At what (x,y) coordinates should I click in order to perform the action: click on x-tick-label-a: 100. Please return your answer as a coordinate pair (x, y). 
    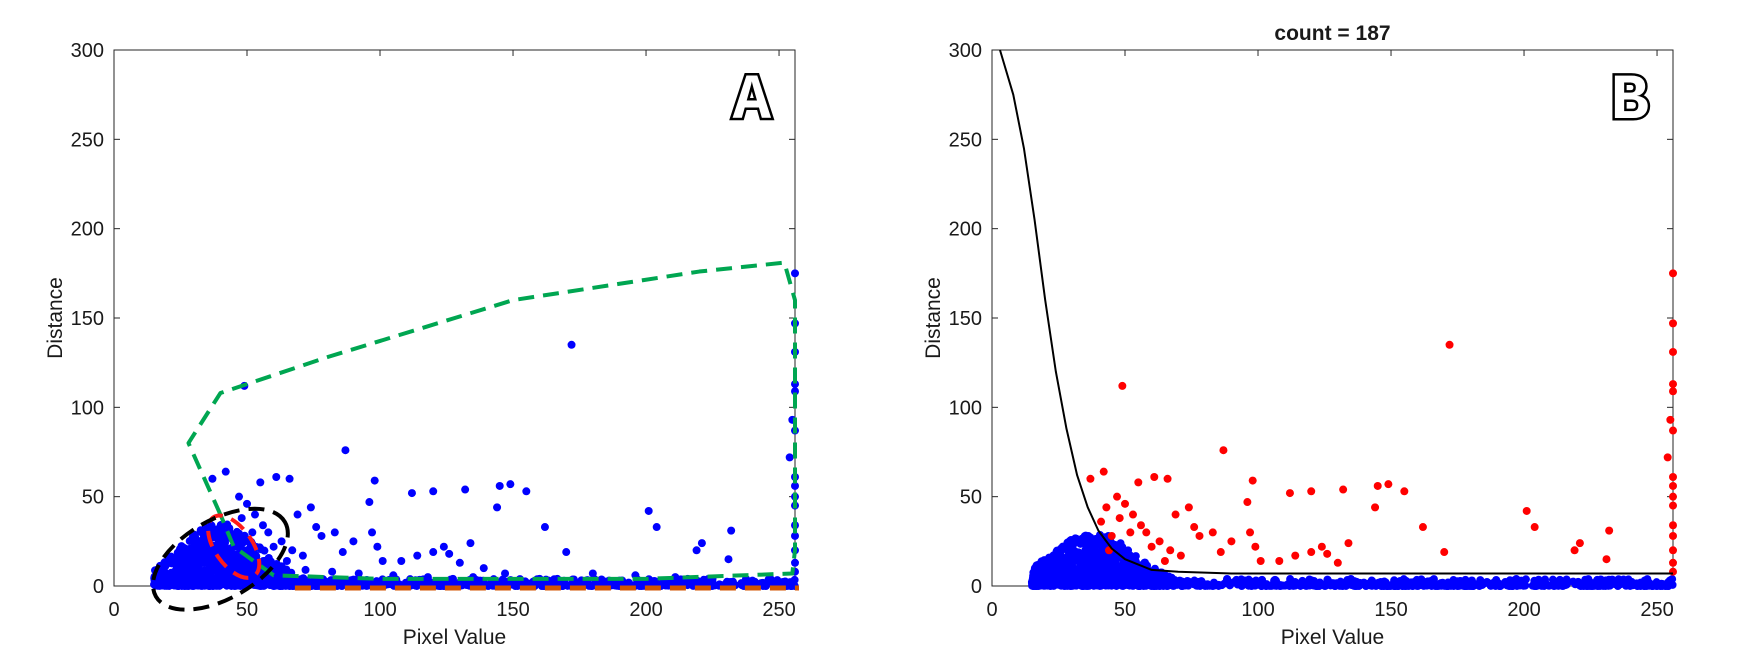
    Looking at the image, I should click on (379, 610).